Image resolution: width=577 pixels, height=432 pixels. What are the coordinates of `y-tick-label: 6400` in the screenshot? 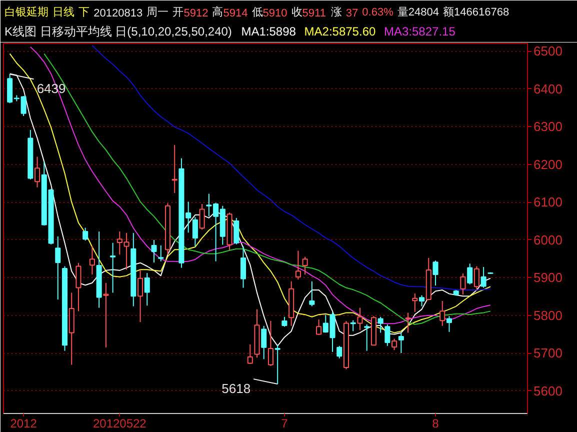 It's located at (548, 88).